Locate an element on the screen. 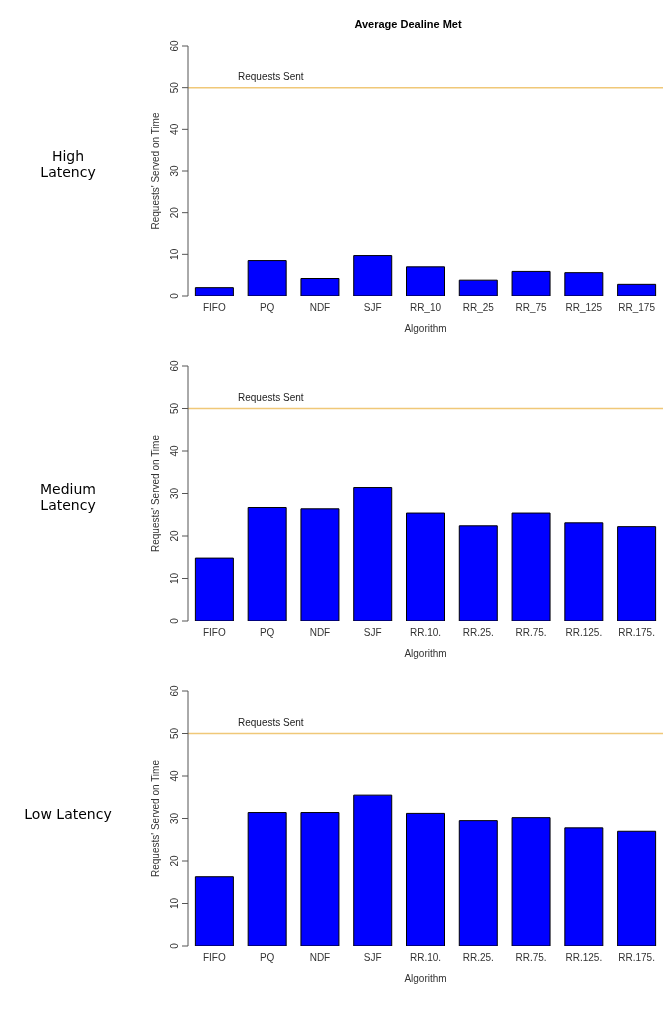 The height and width of the screenshot is (1019, 668). x-tick-label: RR_175 is located at coordinates (637, 308).